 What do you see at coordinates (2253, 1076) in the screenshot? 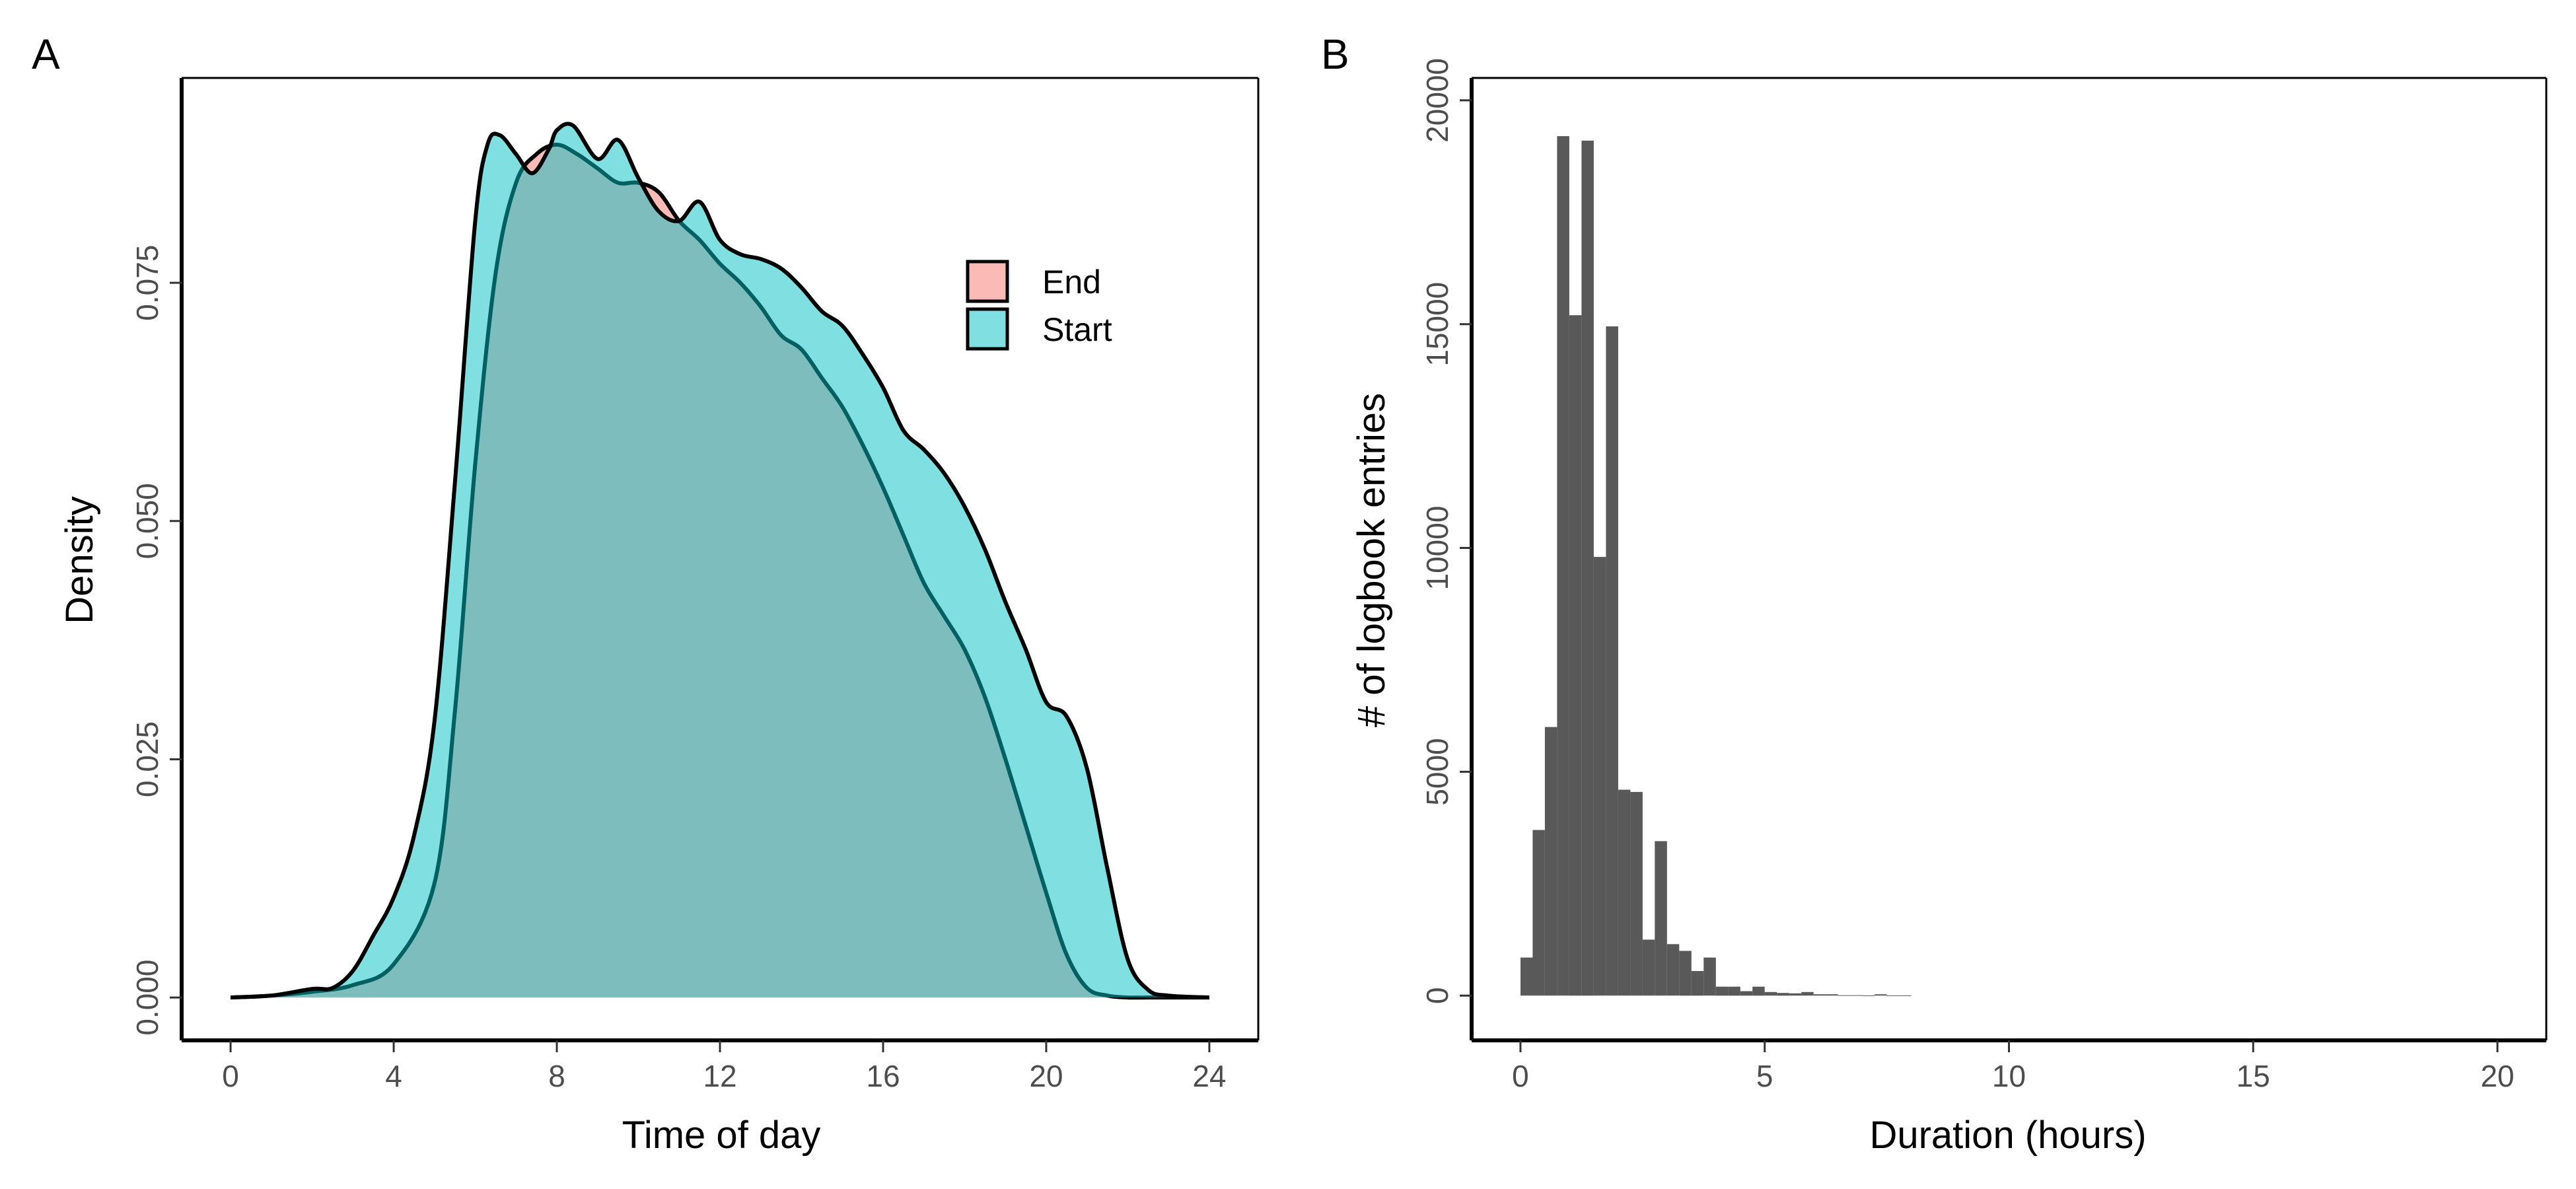
I see `panel-b-x-tick-label: 15` at bounding box center [2253, 1076].